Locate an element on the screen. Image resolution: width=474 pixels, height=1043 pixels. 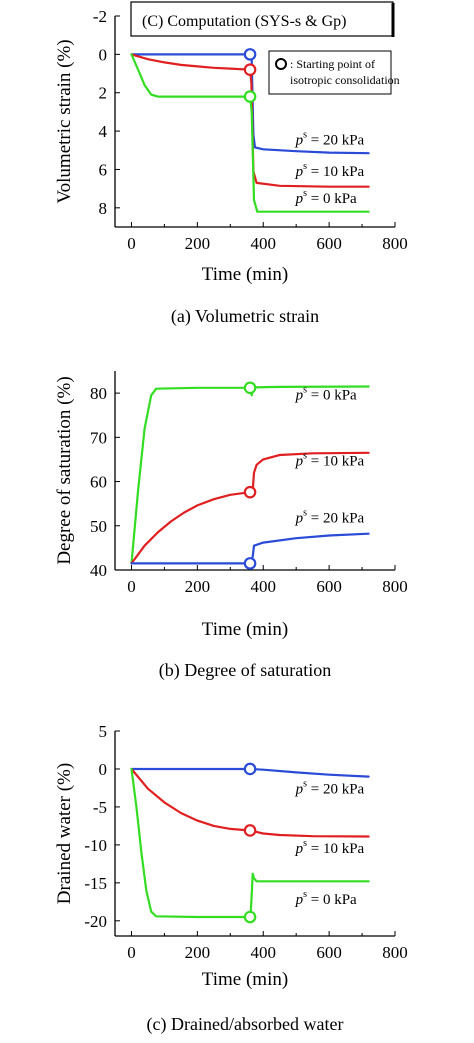
y-tick-label: 5 is located at coordinates (103, 731).